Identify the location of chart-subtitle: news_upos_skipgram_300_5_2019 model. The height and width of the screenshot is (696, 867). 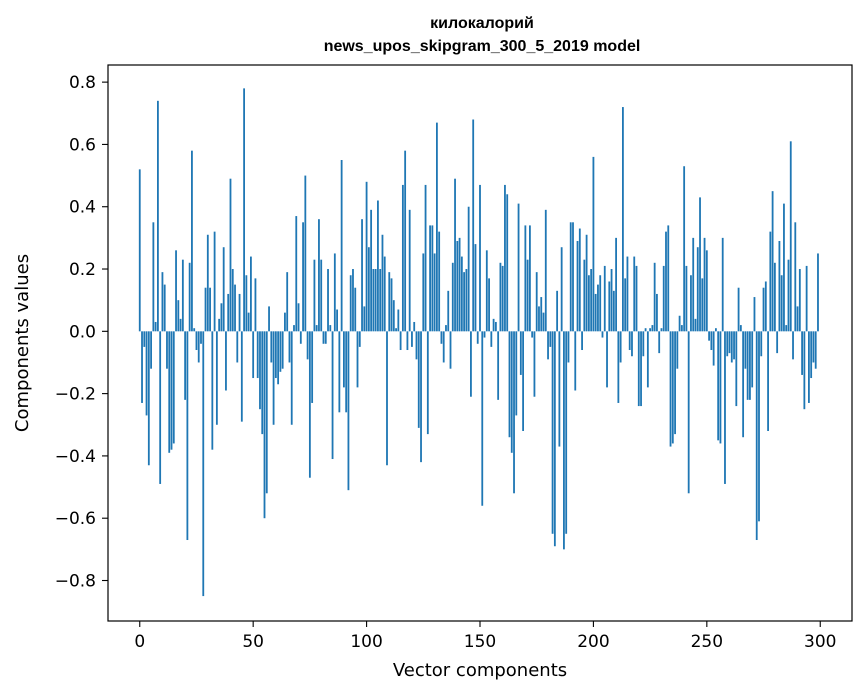
(482, 46).